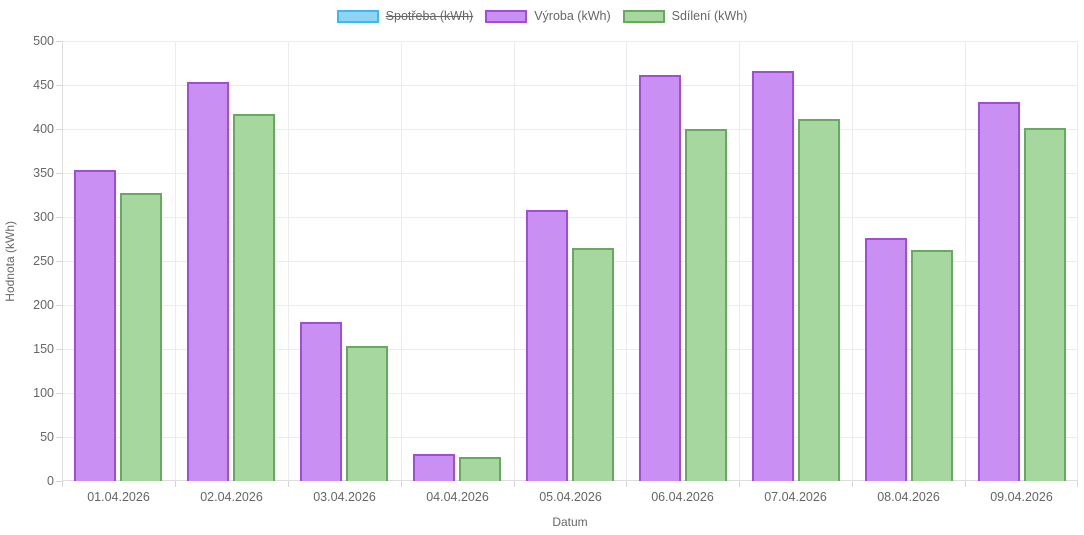 This screenshot has height=535, width=1084. Describe the element at coordinates (480, 469) in the screenshot. I see `bar-sdílení-04.04.2026` at that location.